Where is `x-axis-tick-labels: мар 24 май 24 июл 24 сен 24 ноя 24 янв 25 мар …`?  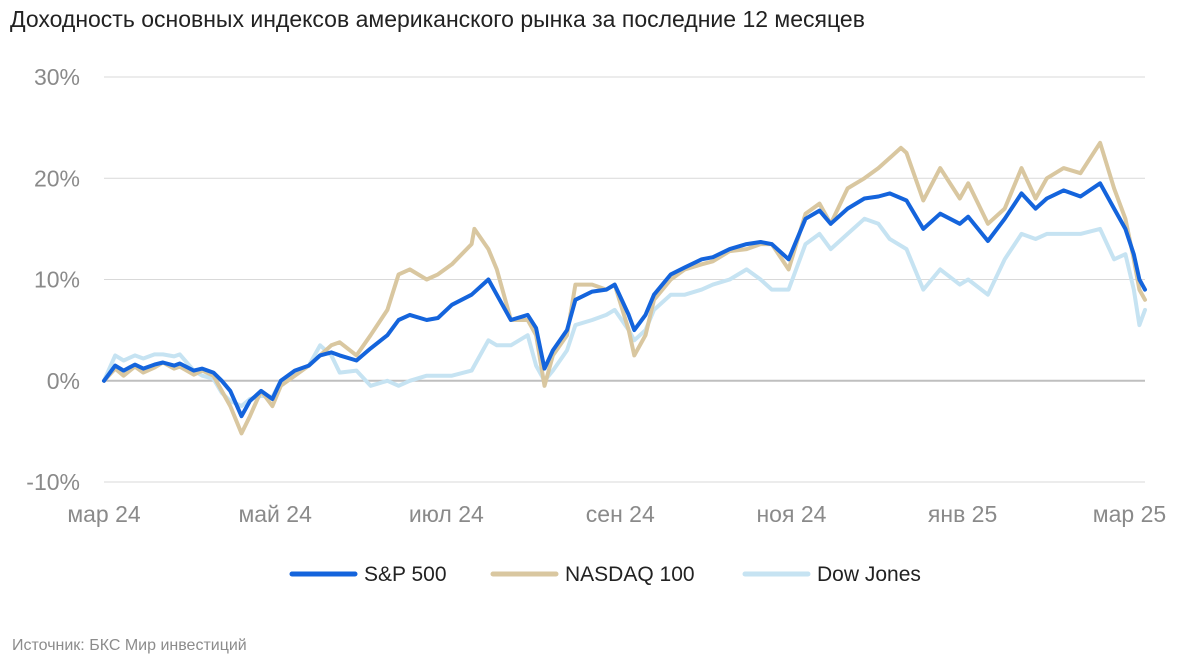 x-axis-tick-labels: мар 24 май 24 июл 24 сен 24 ноя 24 янв 25 мар … is located at coordinates (616, 514).